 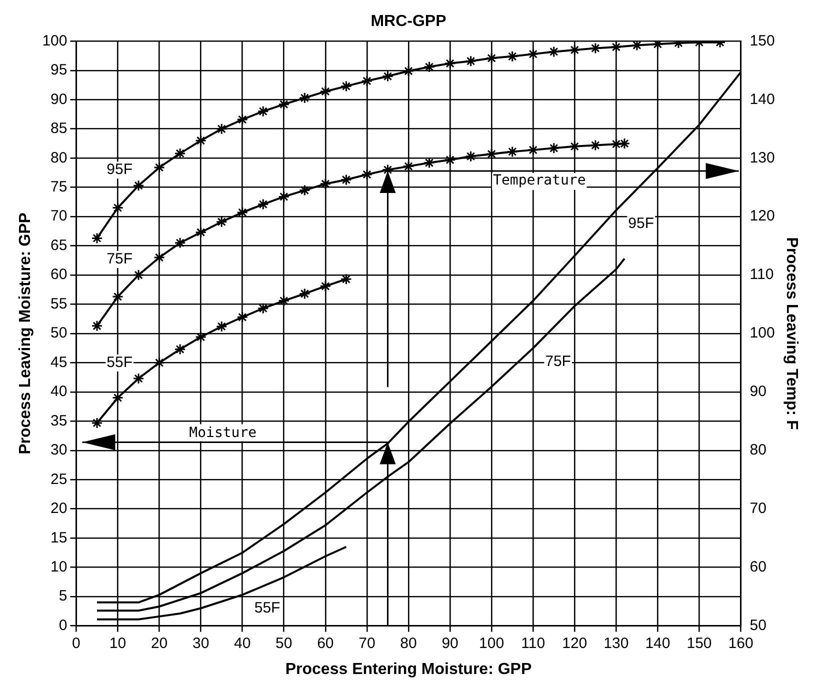 What do you see at coordinates (791, 333) in the screenshot?
I see `y2-axis-title: Process Leaving Temp: F` at bounding box center [791, 333].